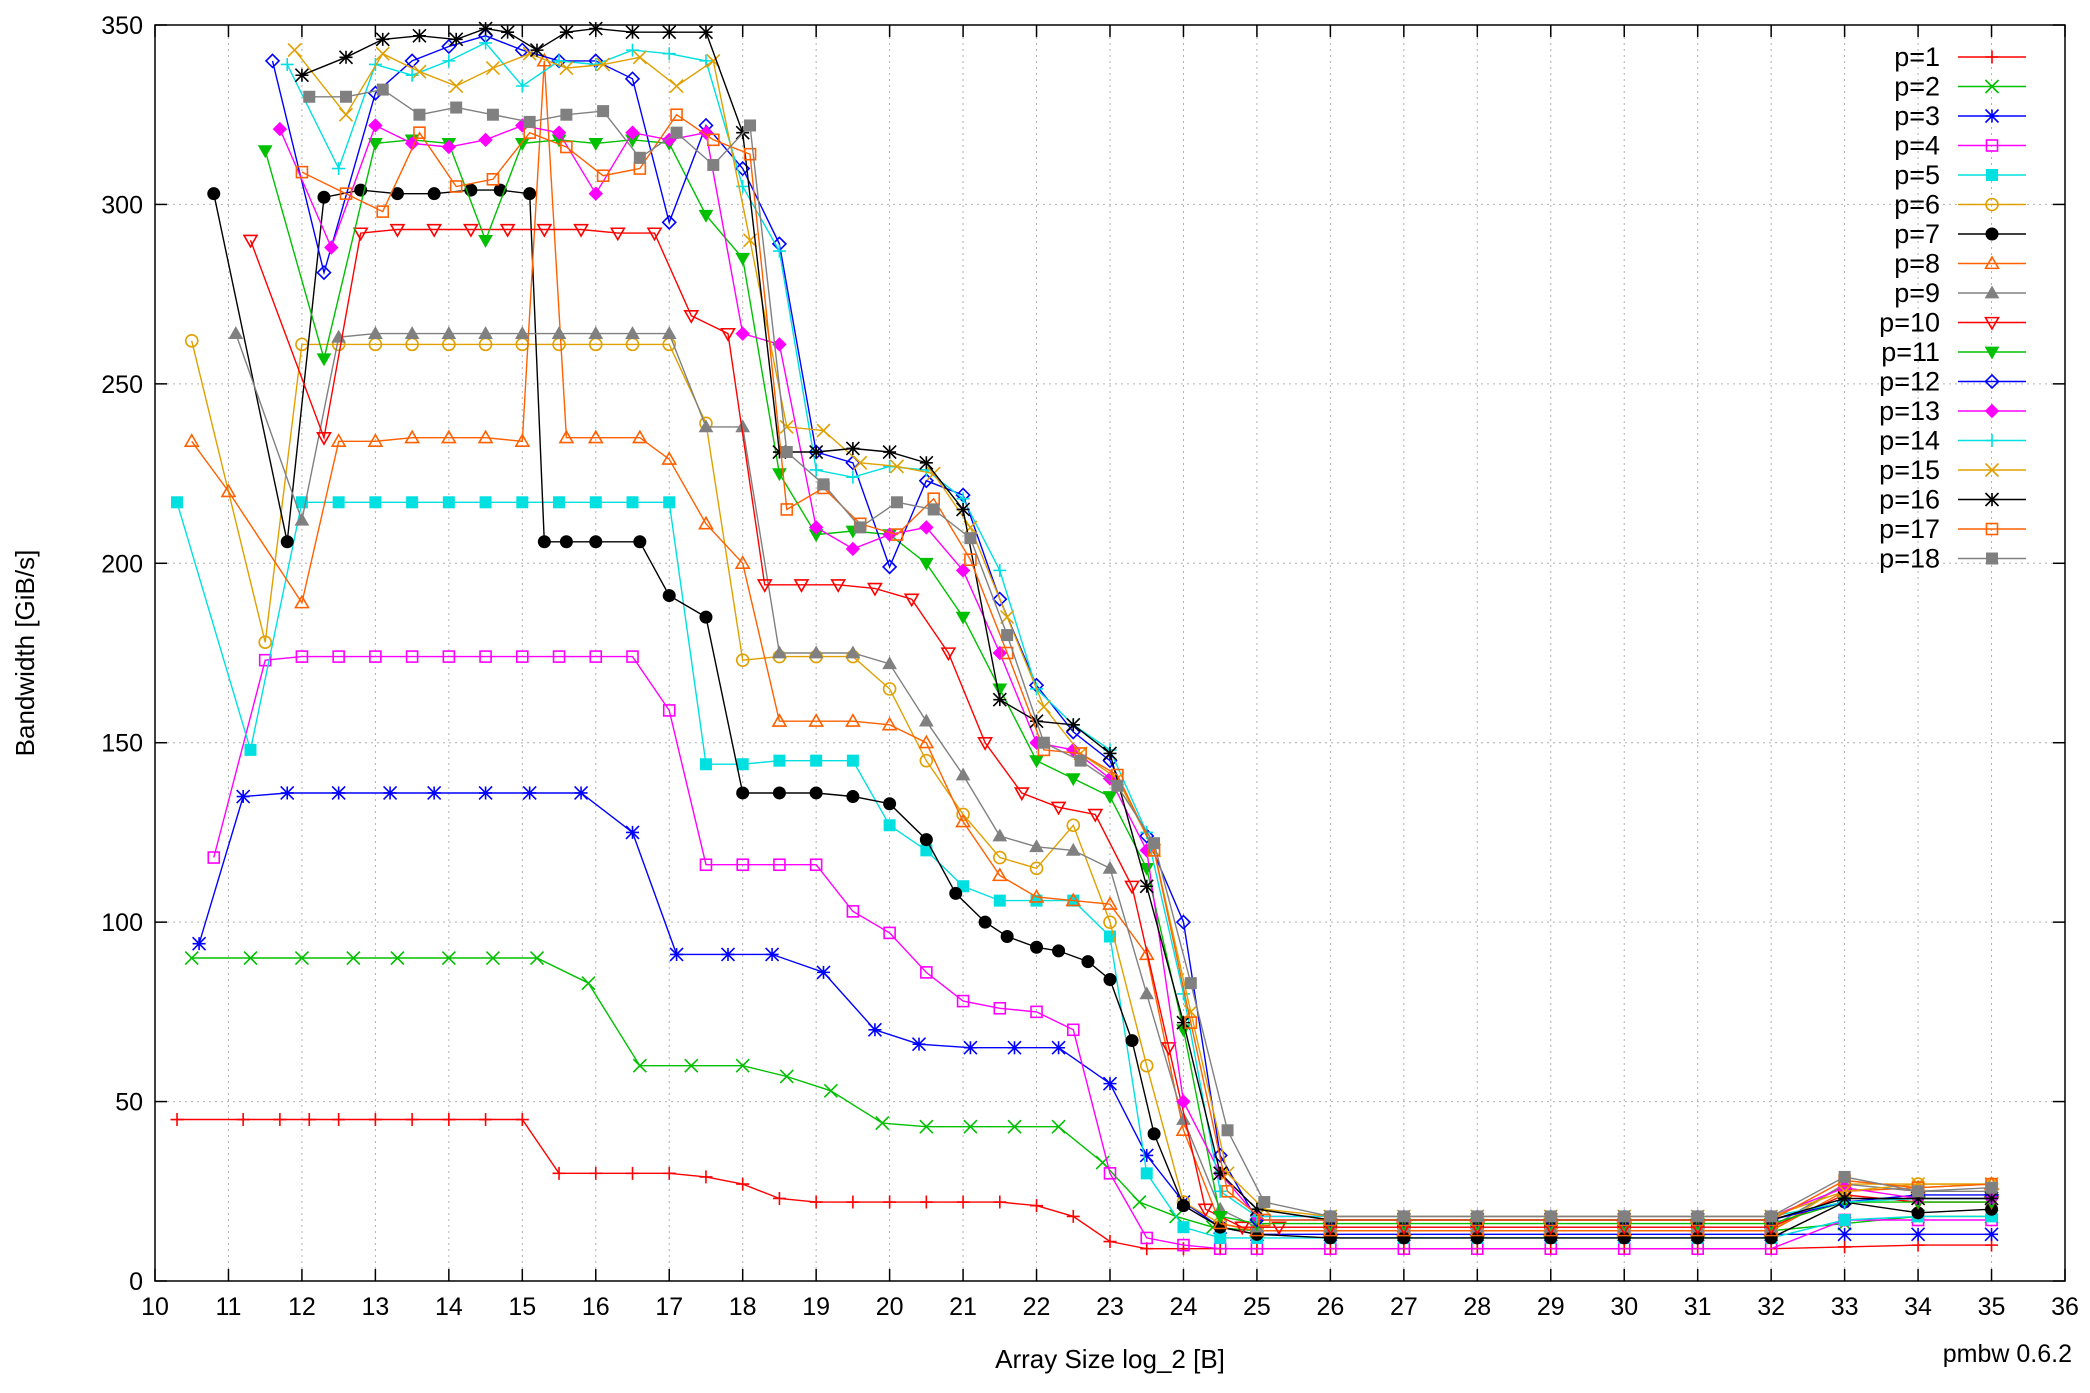 Image resolution: width=2090 pixels, height=1393 pixels. What do you see at coordinates (1909, 559) in the screenshot?
I see `legend-label: p=18` at bounding box center [1909, 559].